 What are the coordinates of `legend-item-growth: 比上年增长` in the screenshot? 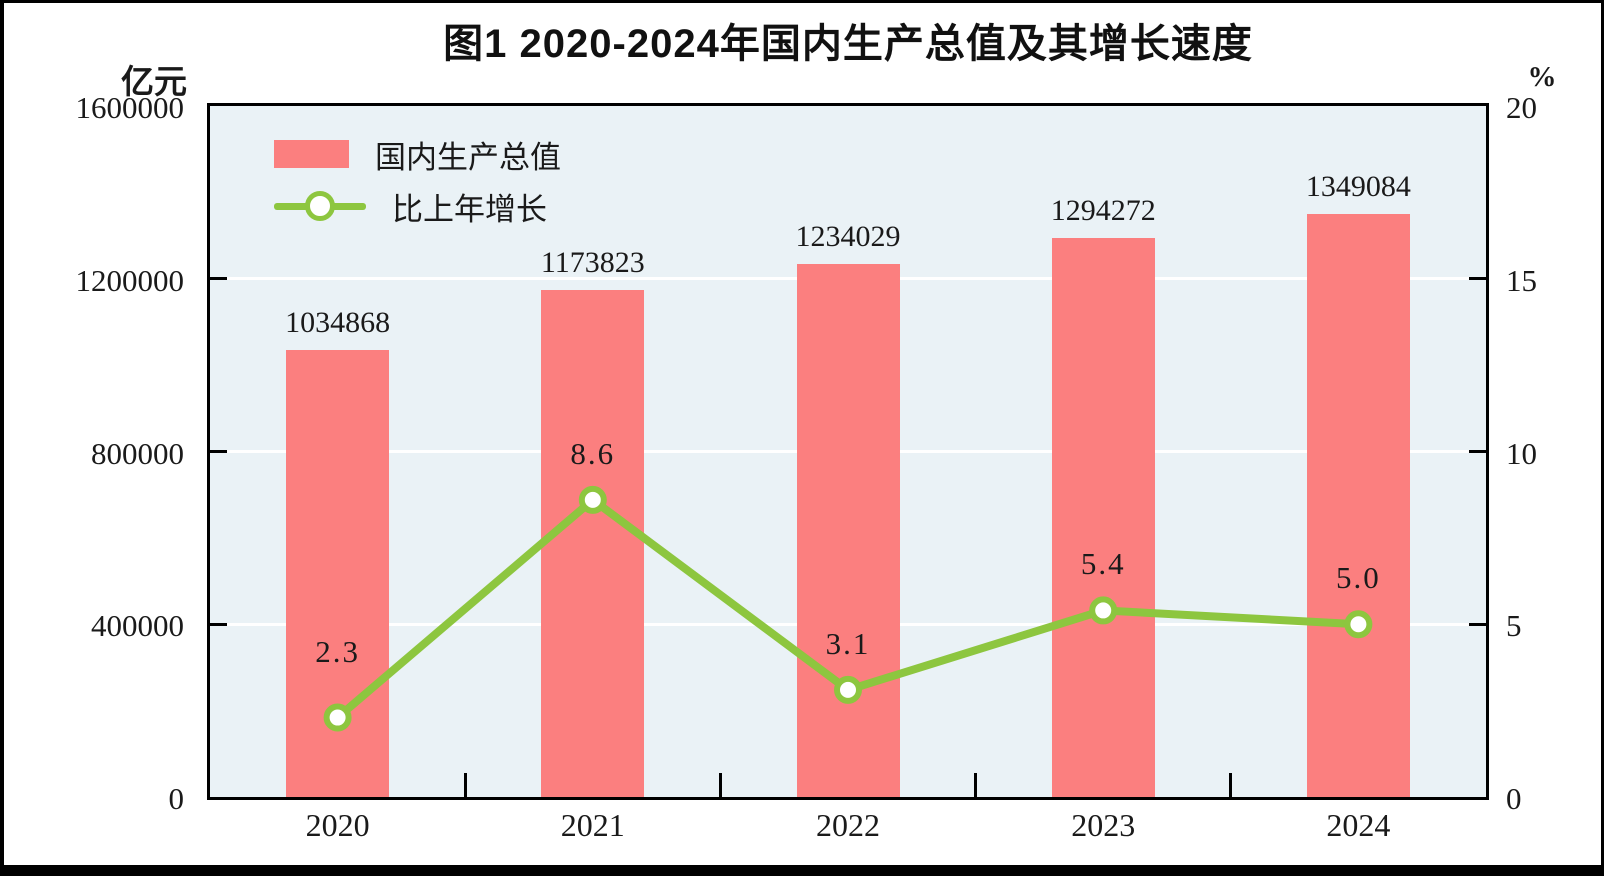 It's located at (417, 207).